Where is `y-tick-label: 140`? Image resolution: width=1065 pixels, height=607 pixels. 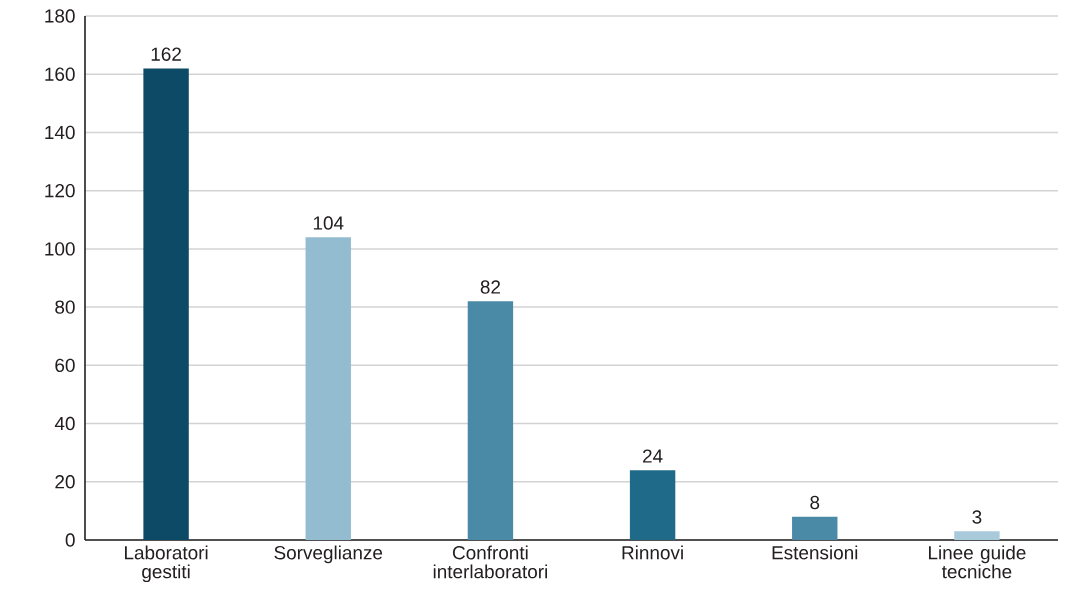 y-tick-label: 140 is located at coordinates (60, 132).